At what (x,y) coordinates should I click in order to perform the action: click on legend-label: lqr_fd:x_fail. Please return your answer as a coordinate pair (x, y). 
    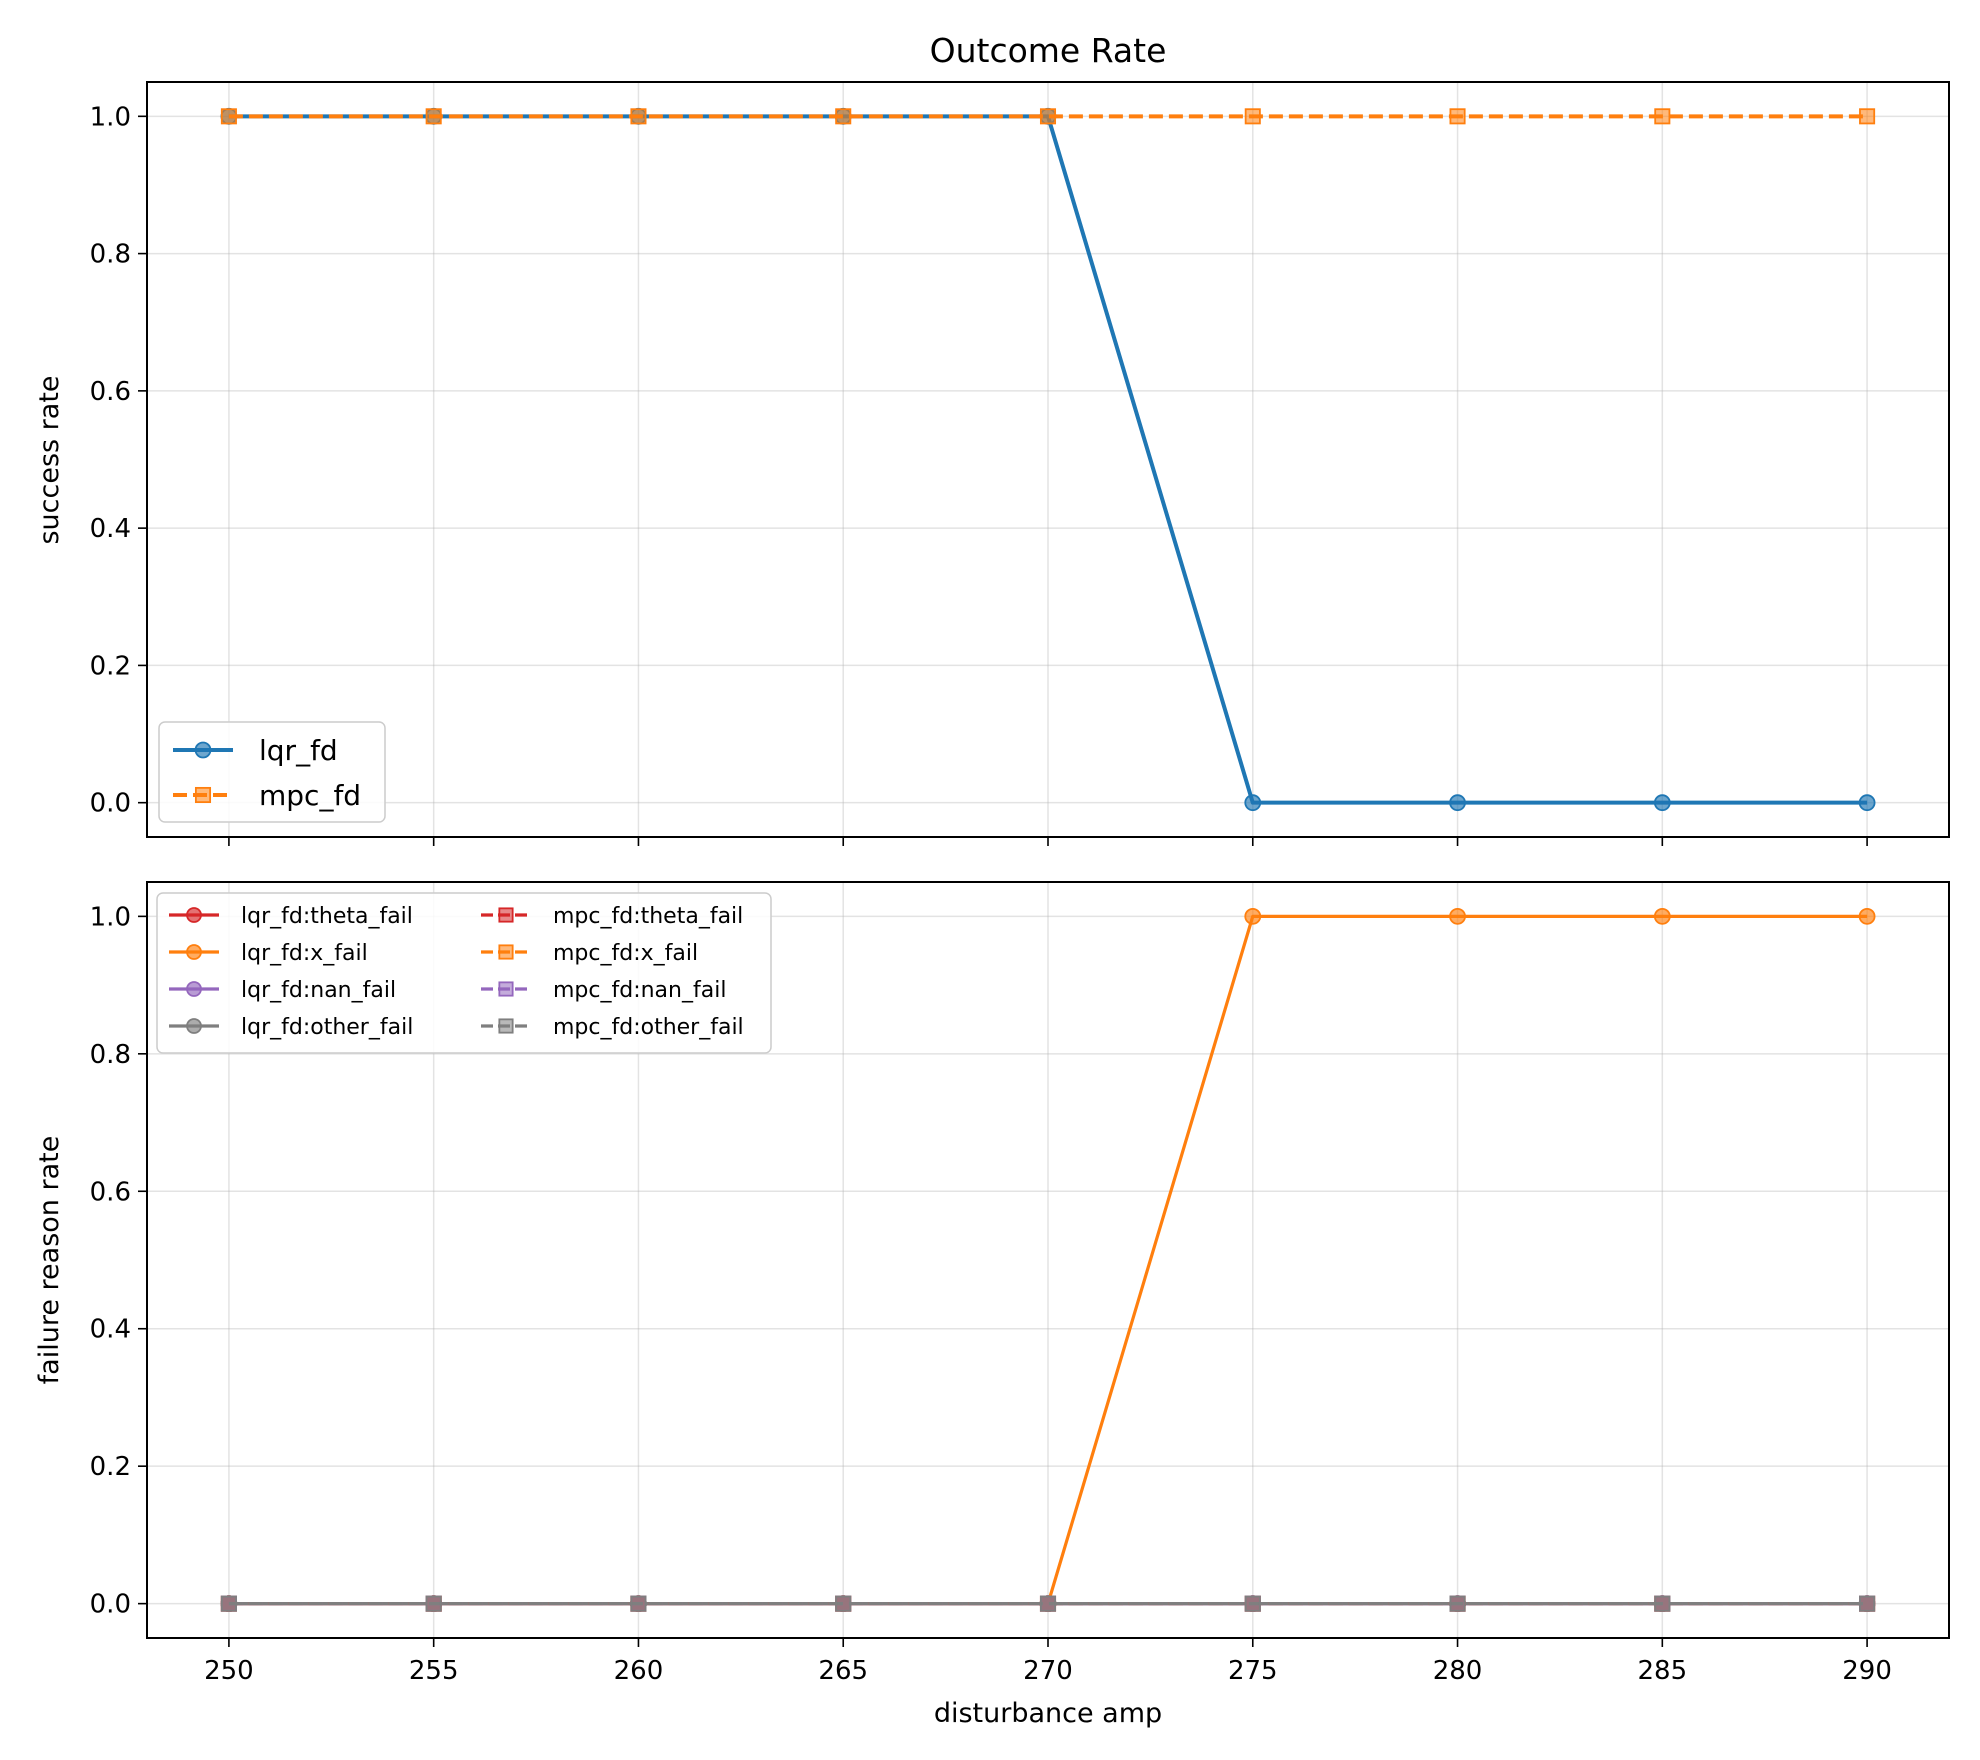
    Looking at the image, I should click on (304, 953).